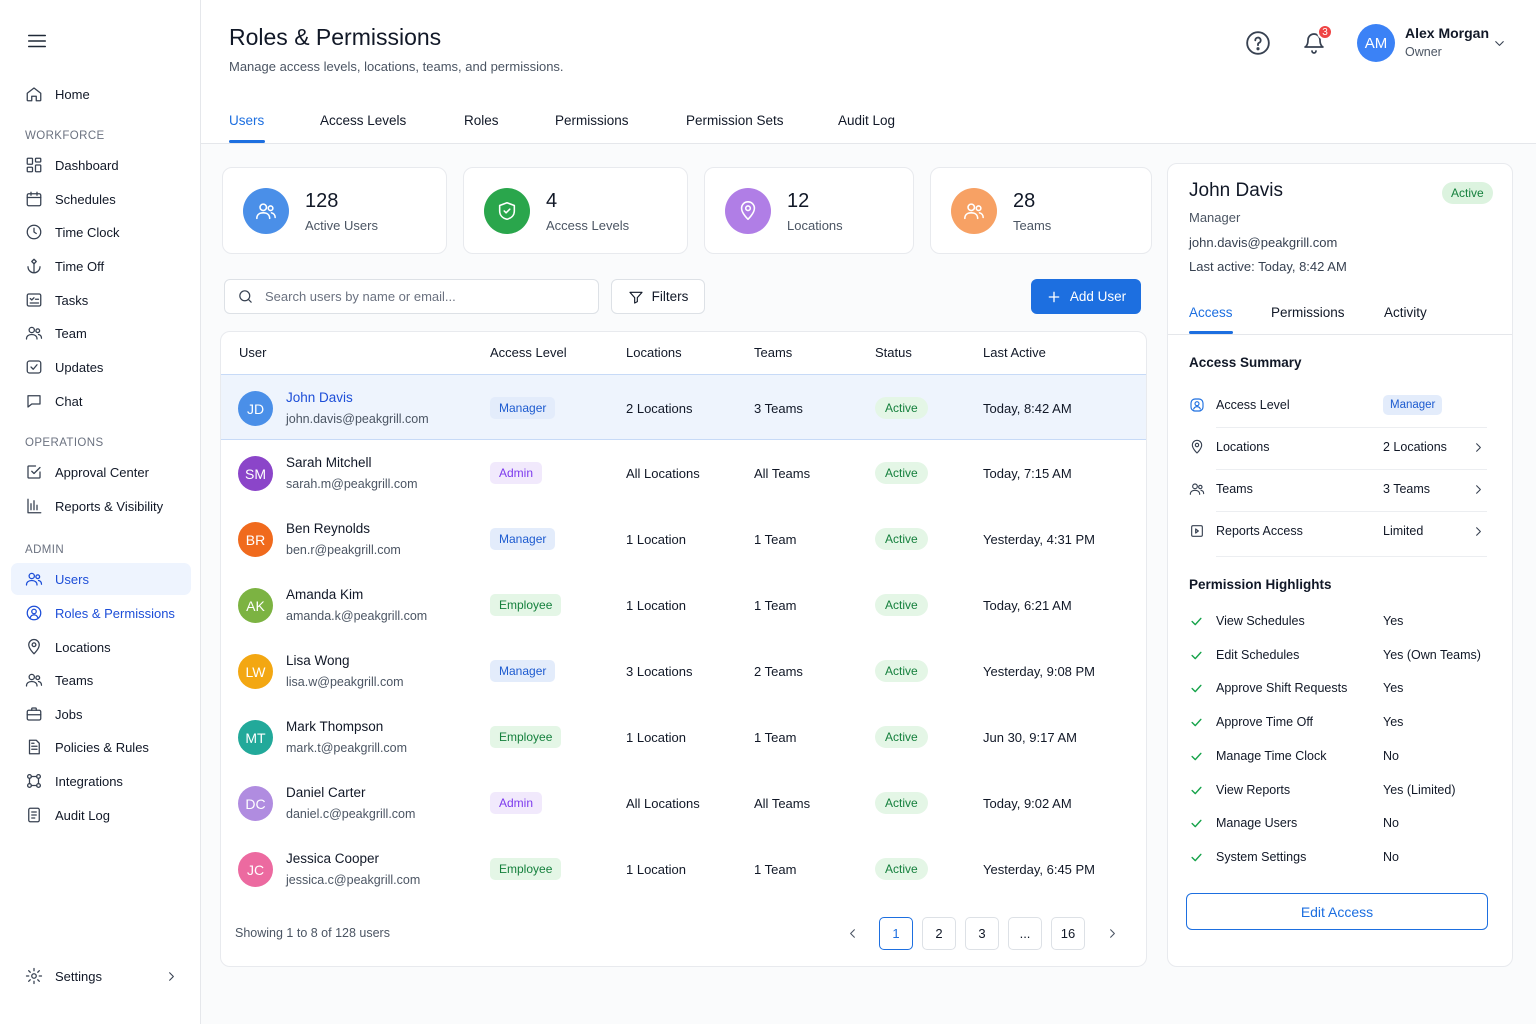 The width and height of the screenshot is (1536, 1024). What do you see at coordinates (335, 726) in the screenshot?
I see `user-name: Mark Thompson` at bounding box center [335, 726].